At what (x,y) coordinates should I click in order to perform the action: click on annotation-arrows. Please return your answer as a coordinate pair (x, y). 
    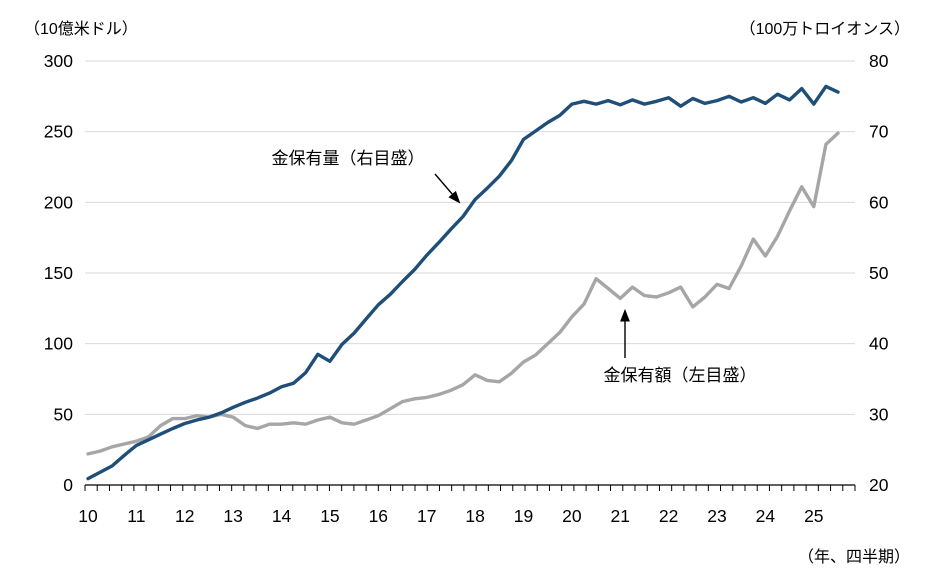
    Looking at the image, I should click on (532, 265).